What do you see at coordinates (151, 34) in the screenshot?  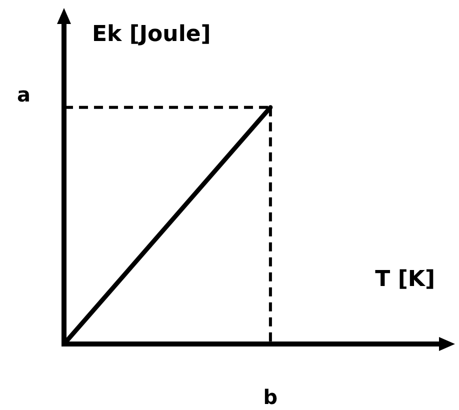 I see `y-axis-title: Ek [Joule]` at bounding box center [151, 34].